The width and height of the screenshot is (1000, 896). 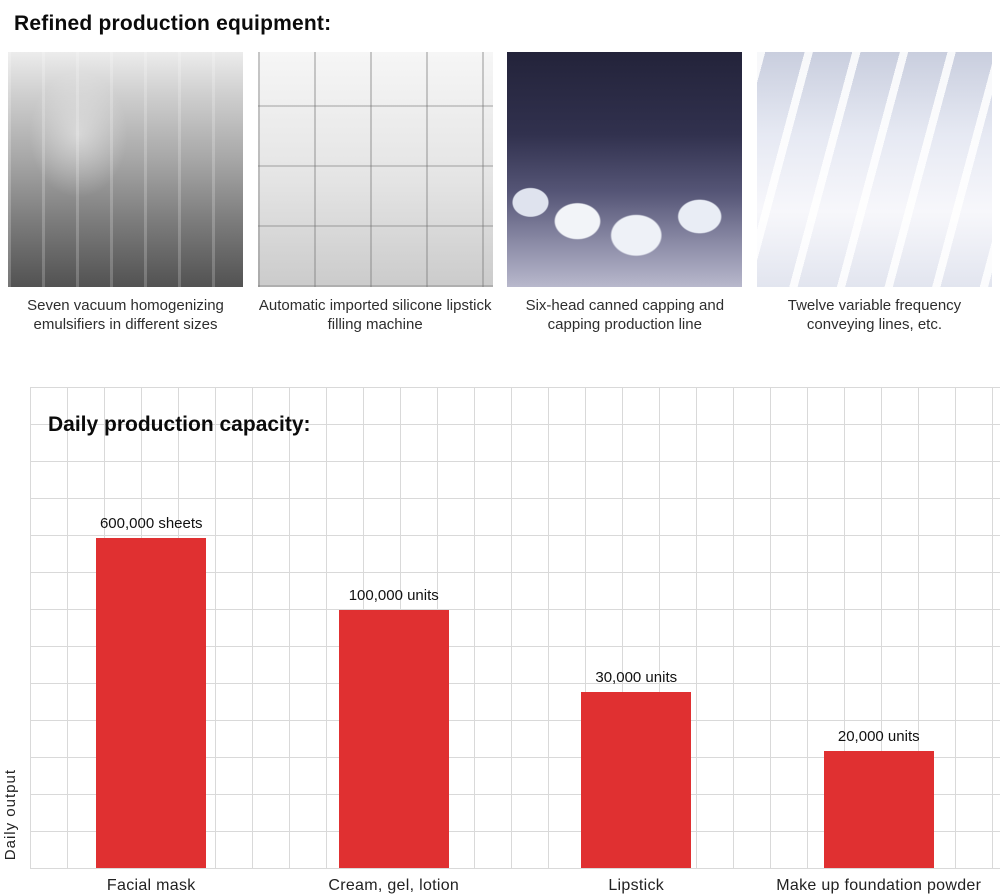 What do you see at coordinates (179, 424) in the screenshot?
I see `chart-title: Daily production capacity:` at bounding box center [179, 424].